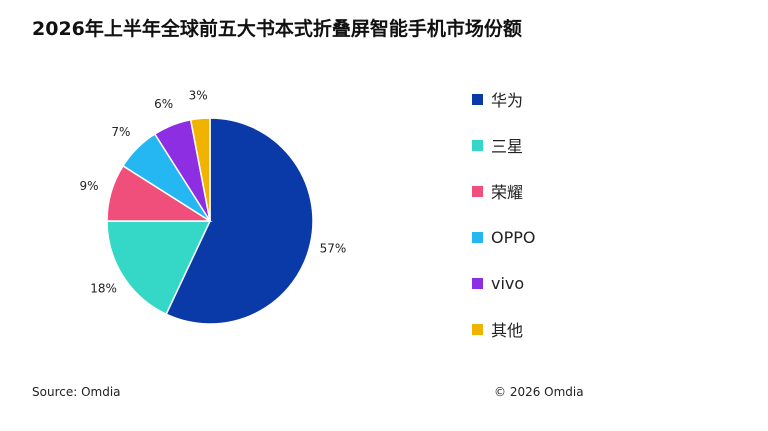 The height and width of the screenshot is (431, 768). Describe the element at coordinates (333, 248) in the screenshot. I see `pie-slice-label-1: 57%` at that location.